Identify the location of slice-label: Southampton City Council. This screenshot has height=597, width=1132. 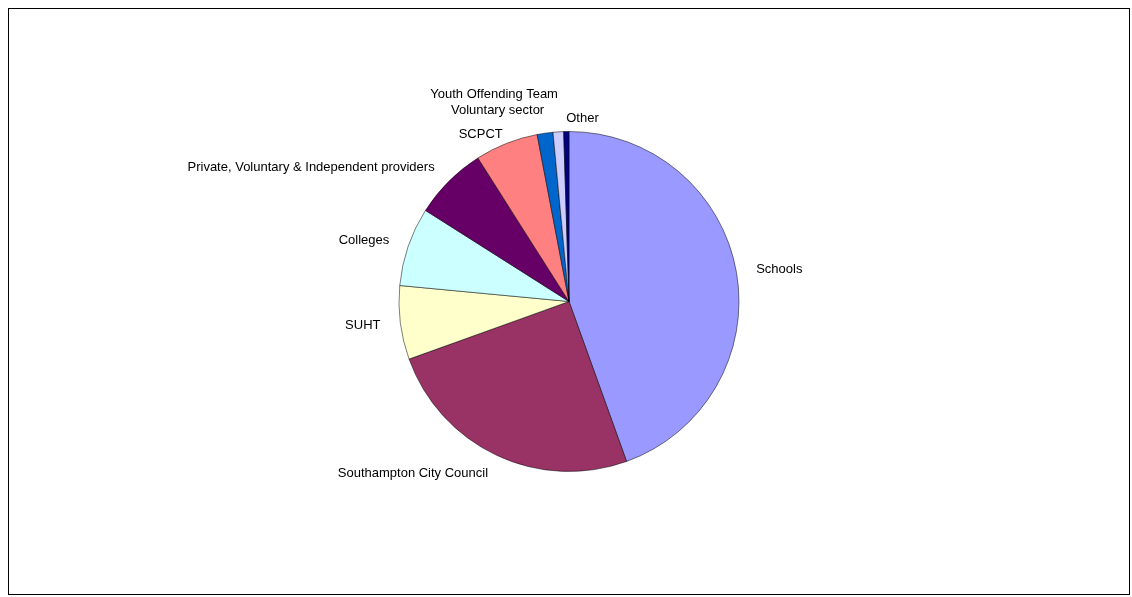
(413, 473).